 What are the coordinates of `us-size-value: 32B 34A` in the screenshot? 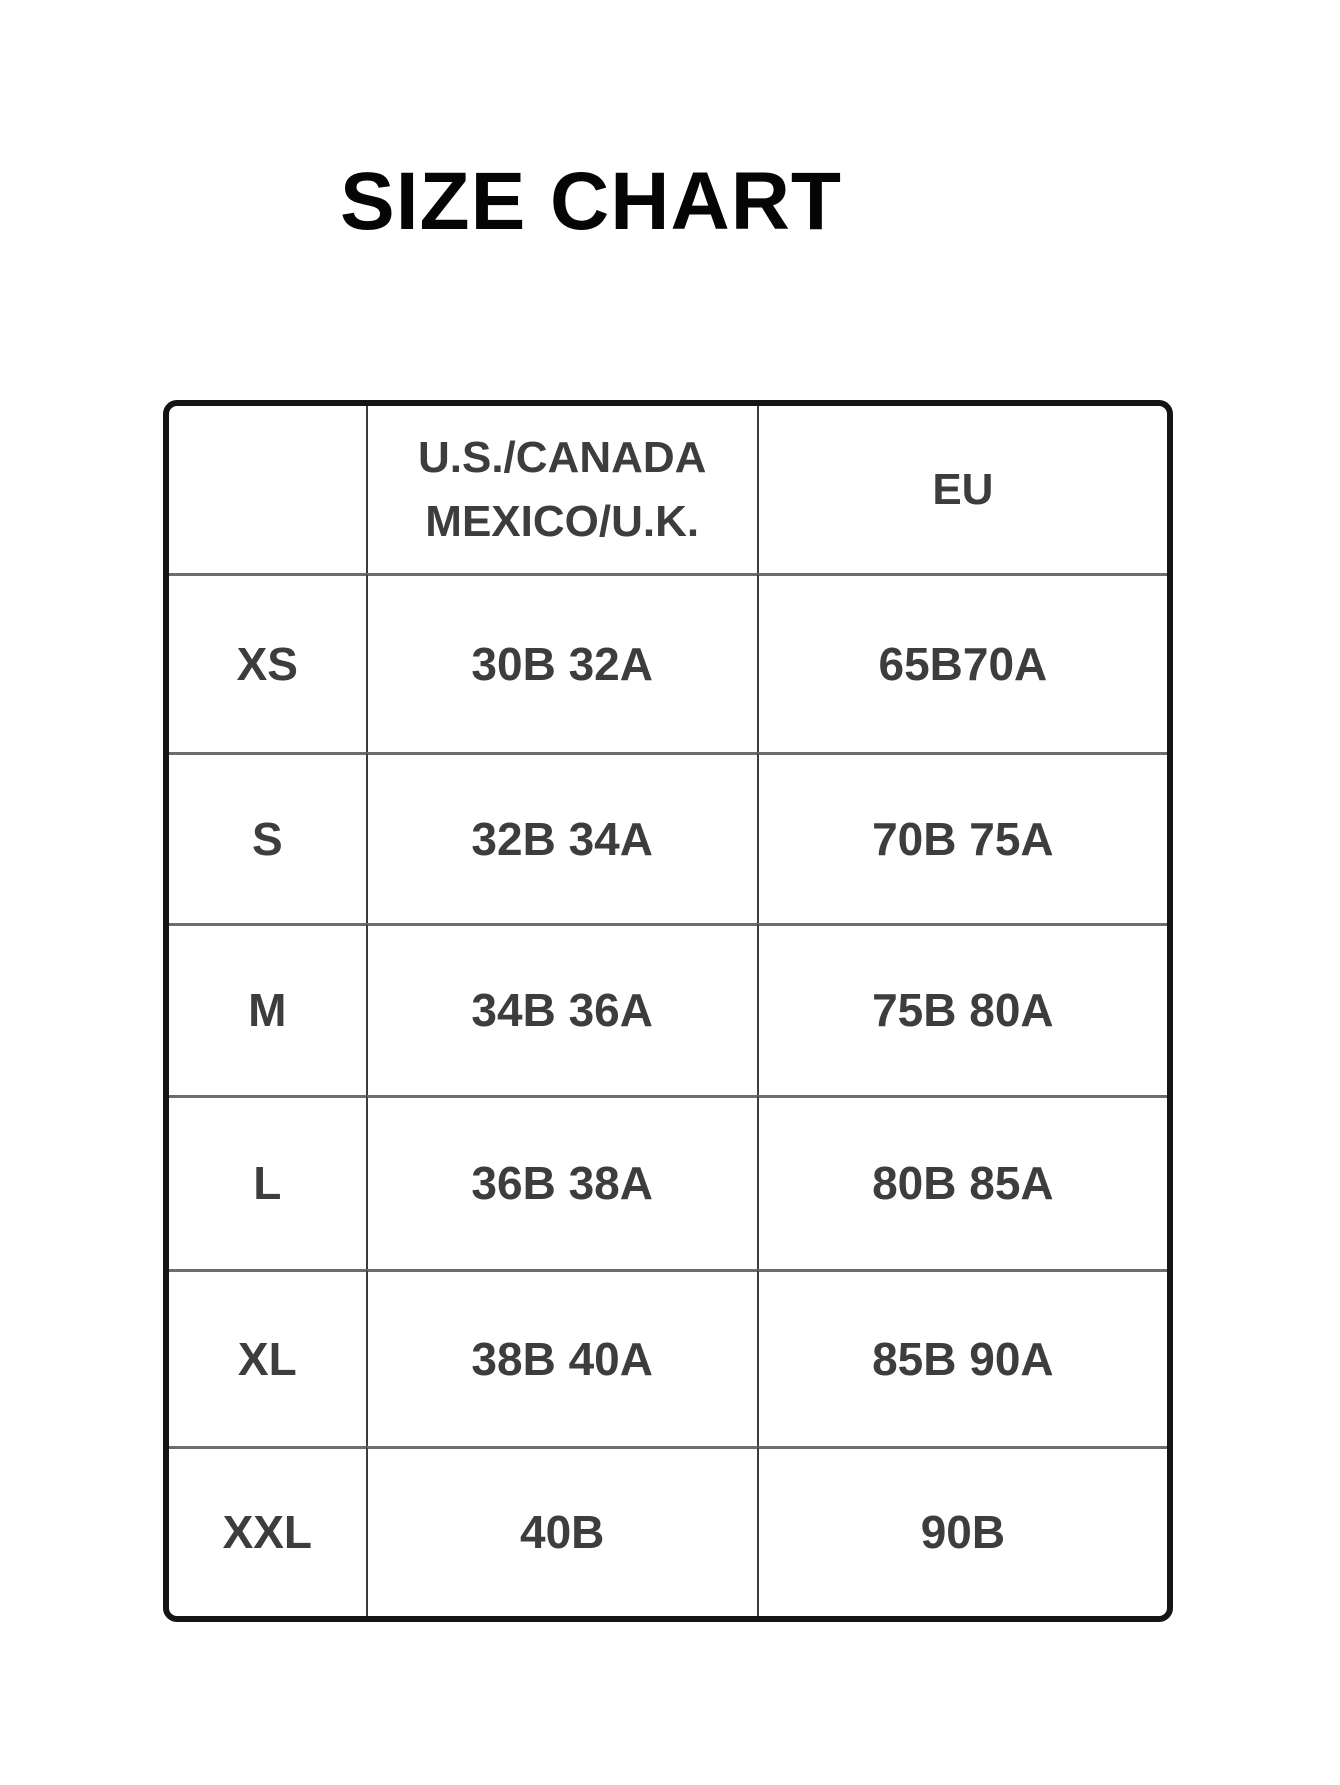 It's located at (562, 838).